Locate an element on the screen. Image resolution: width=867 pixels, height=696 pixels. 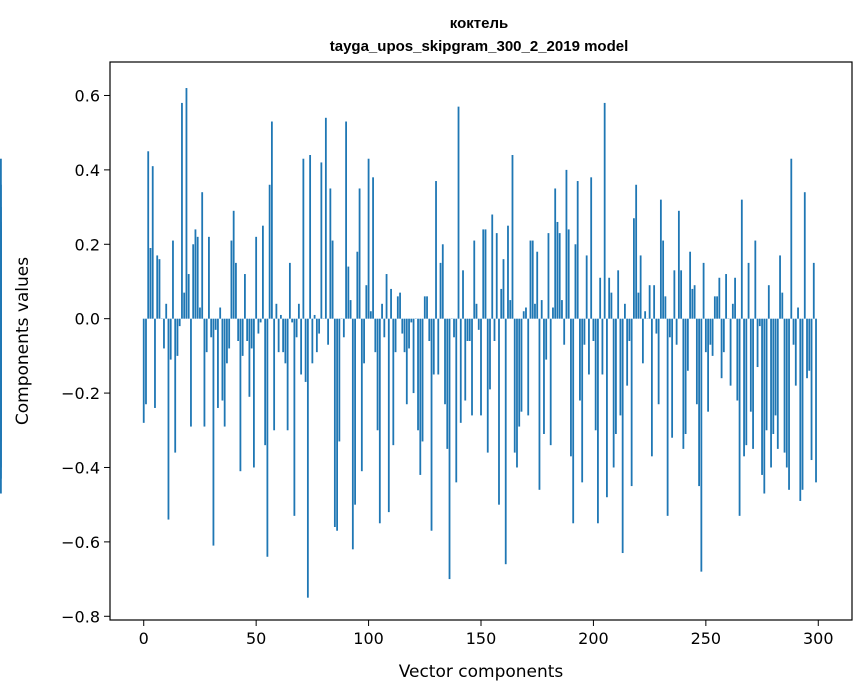
y-tick-label: −0.6 is located at coordinates (80, 542).